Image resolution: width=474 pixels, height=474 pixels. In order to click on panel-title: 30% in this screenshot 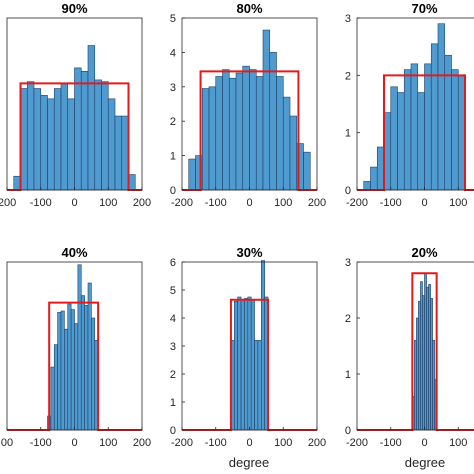, I will do `click(249, 252)`.